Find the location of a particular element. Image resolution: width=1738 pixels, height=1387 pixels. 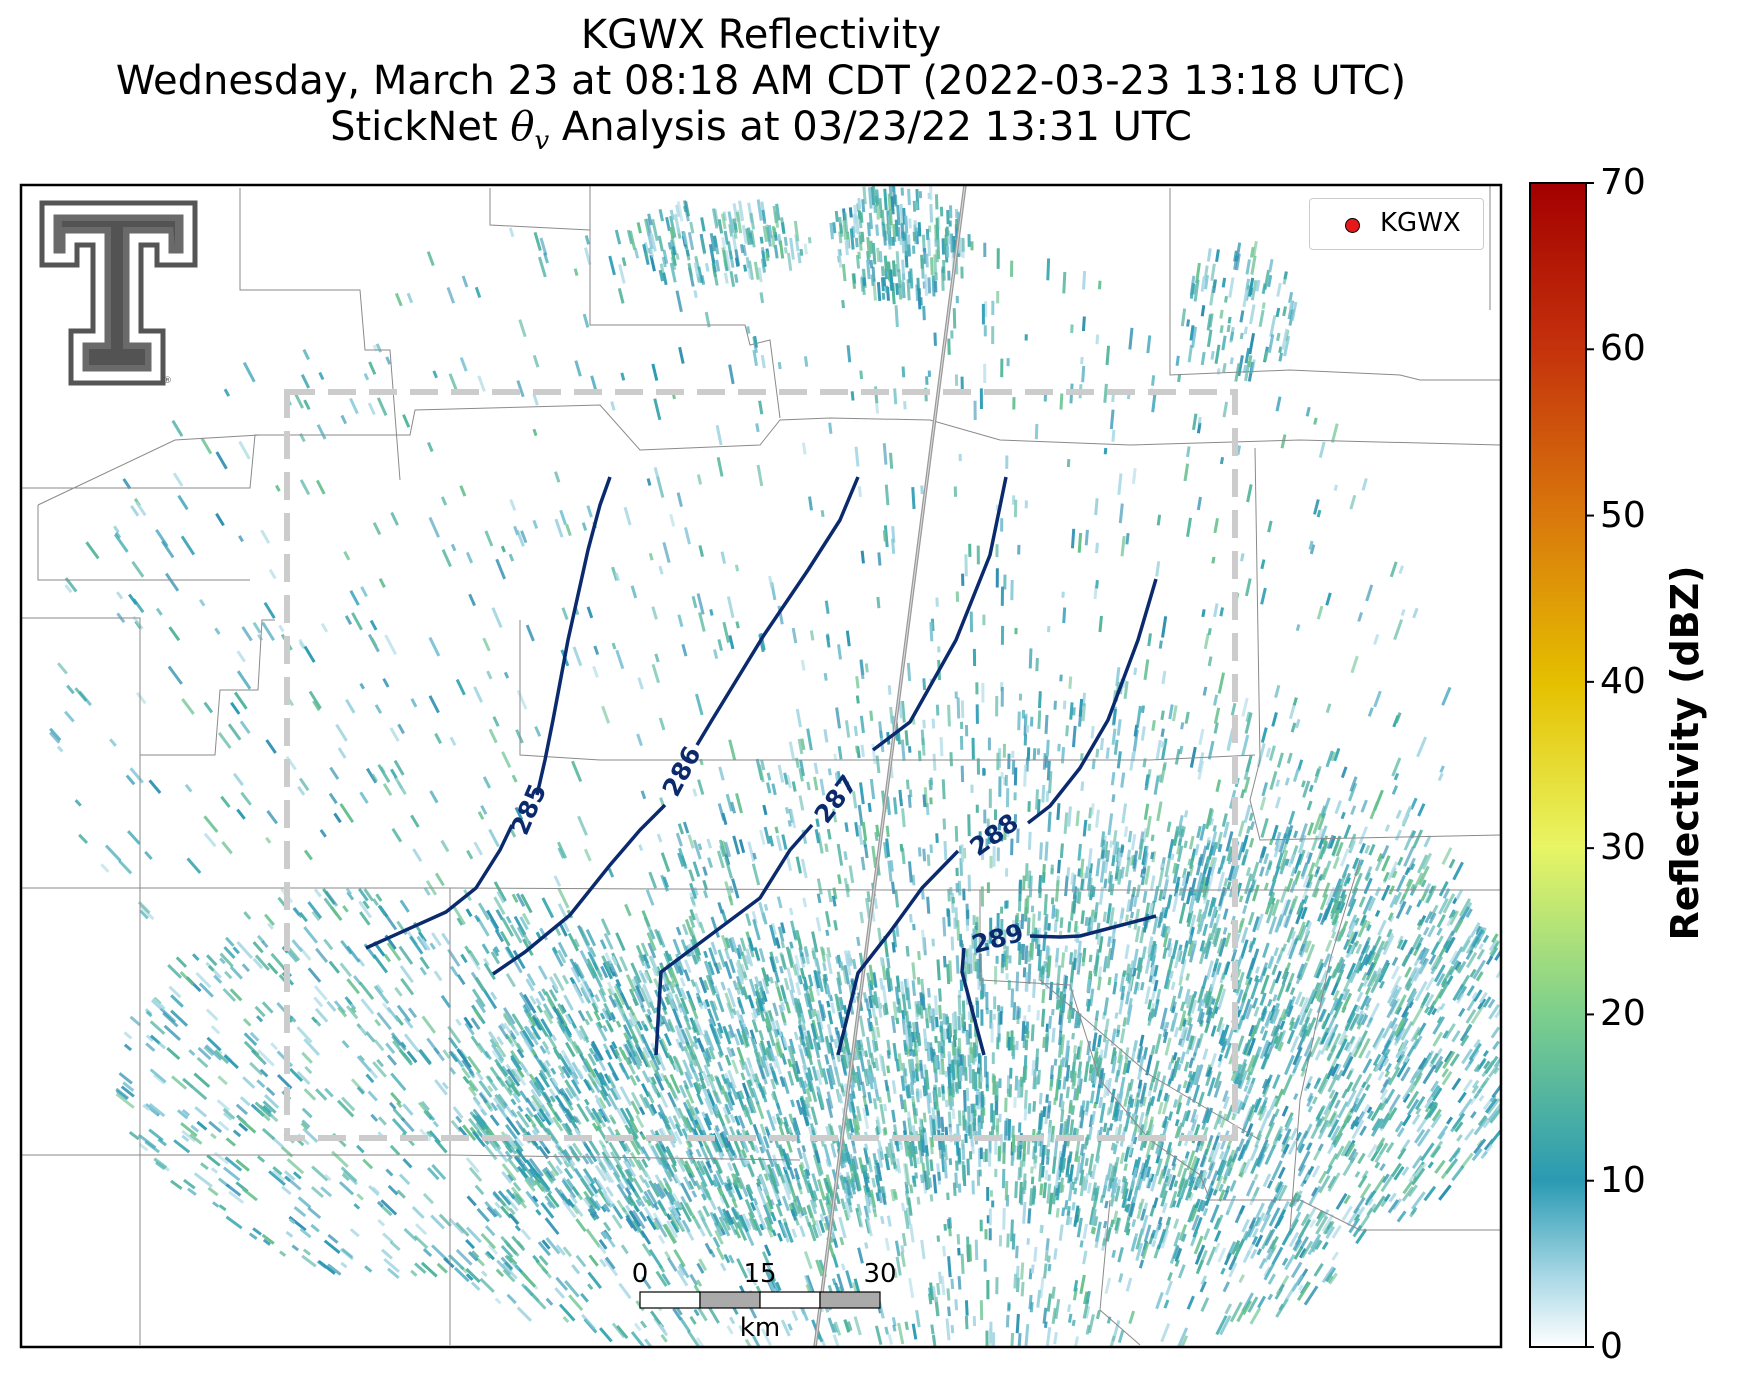

legend is located at coordinates (1396, 224).